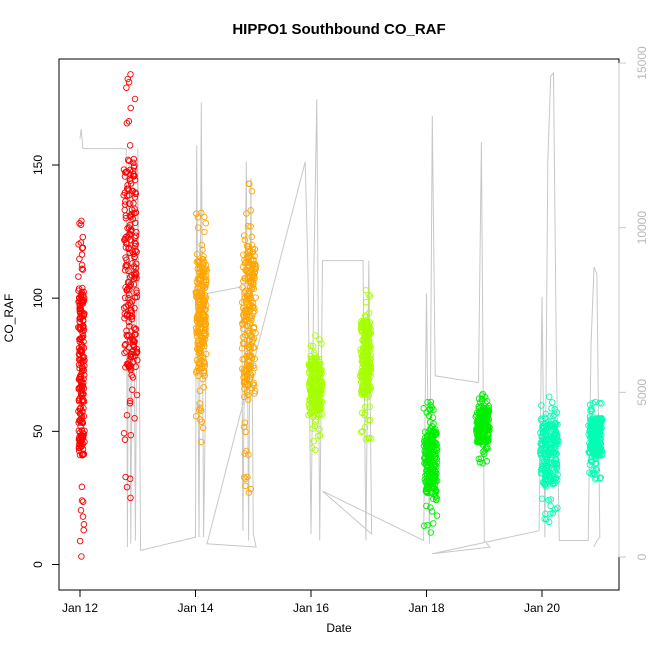 The image size is (650, 650). I want to click on y2-tick-label: 15000, so click(642, 63).